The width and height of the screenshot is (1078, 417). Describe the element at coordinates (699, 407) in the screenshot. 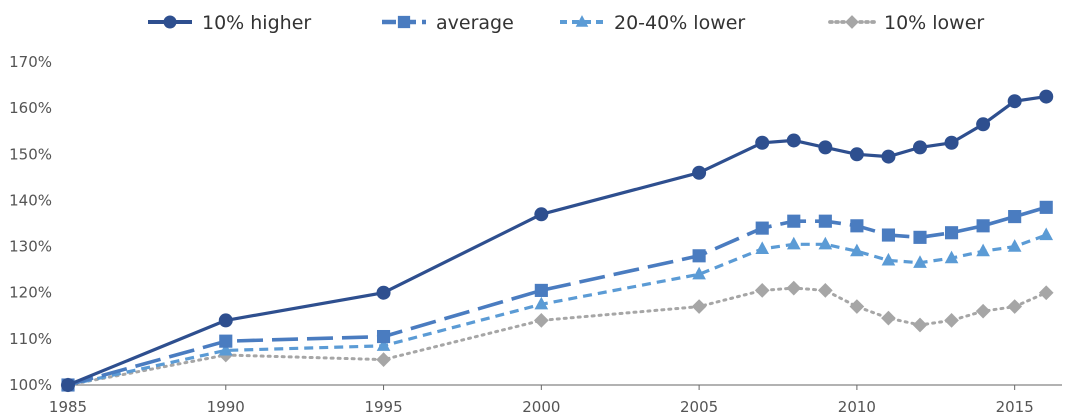

I see `x-tick-label: 2005` at that location.